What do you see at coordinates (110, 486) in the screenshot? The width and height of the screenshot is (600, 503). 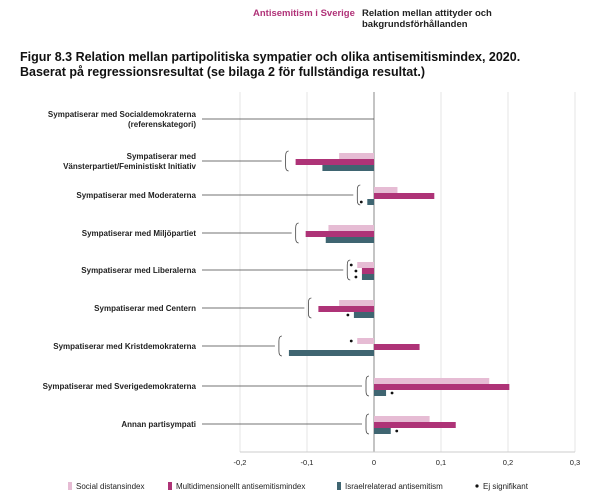 I see `legend-label: Social distansindex` at bounding box center [110, 486].